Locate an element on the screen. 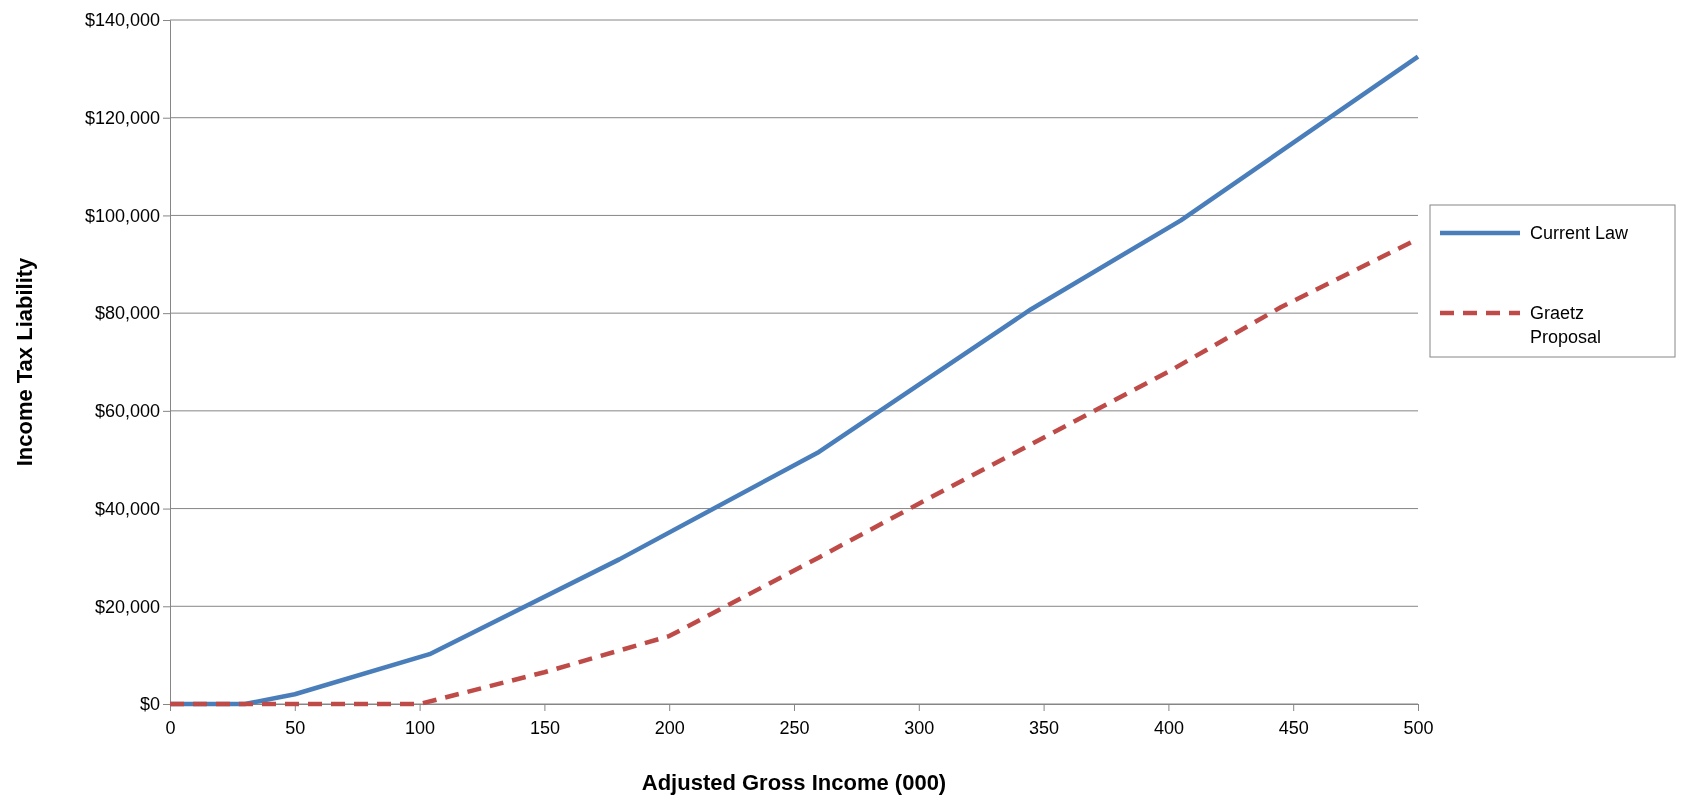 This screenshot has width=1685, height=799. y-axis-title: Income Tax Liability is located at coordinates (24, 361).